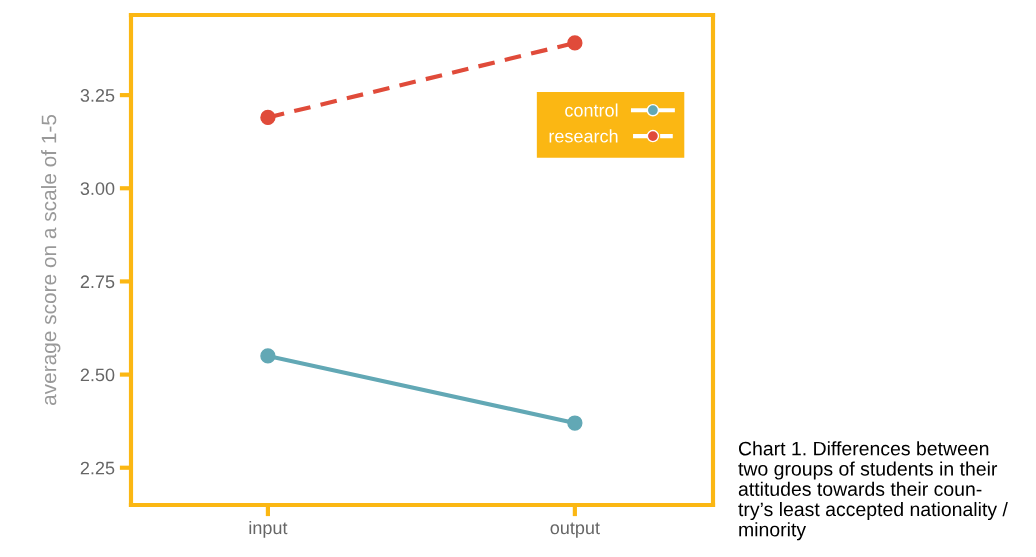 The height and width of the screenshot is (557, 1036). I want to click on y-tick-label: 2.50, so click(97, 375).